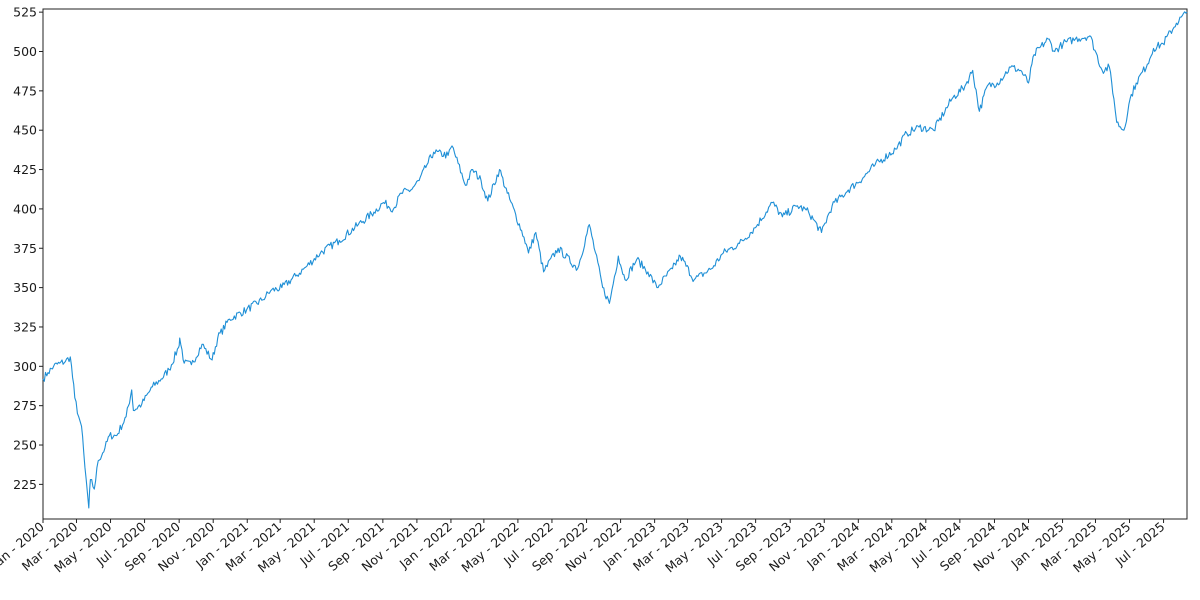 The image size is (1200, 600). What do you see at coordinates (25, 208) in the screenshot?
I see `y-tick-label: 400` at bounding box center [25, 208].